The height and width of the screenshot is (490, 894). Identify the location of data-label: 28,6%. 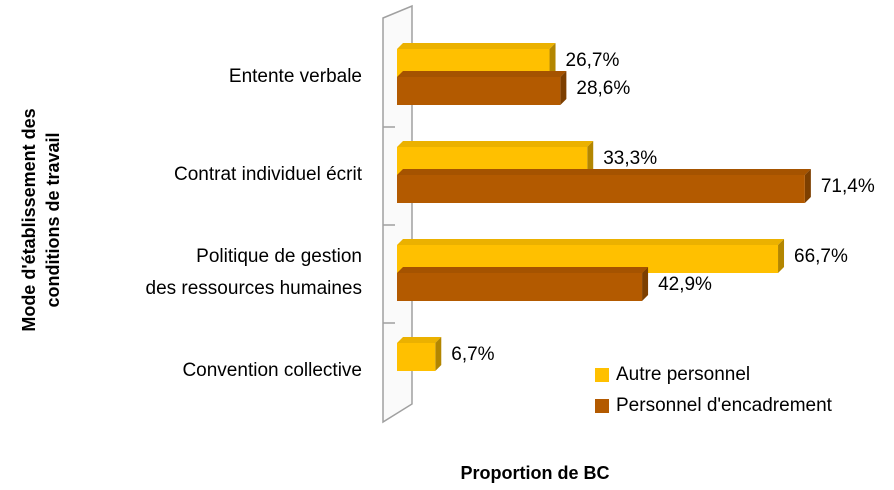
(603, 88).